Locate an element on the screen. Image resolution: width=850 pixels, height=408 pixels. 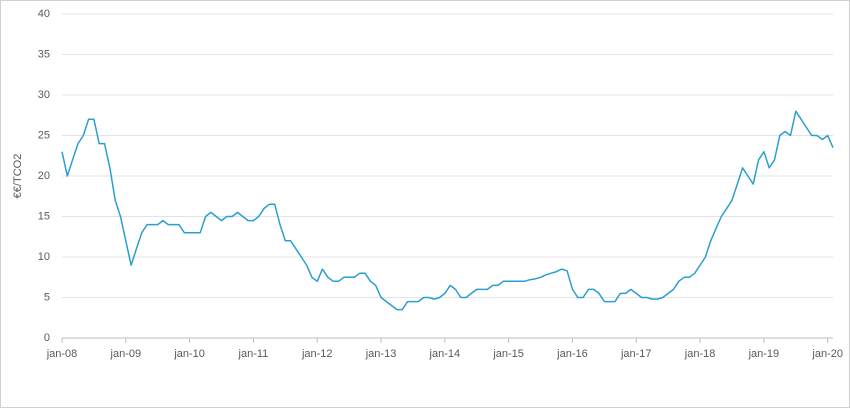
x-tick-label: jan-19 is located at coordinates (764, 354).